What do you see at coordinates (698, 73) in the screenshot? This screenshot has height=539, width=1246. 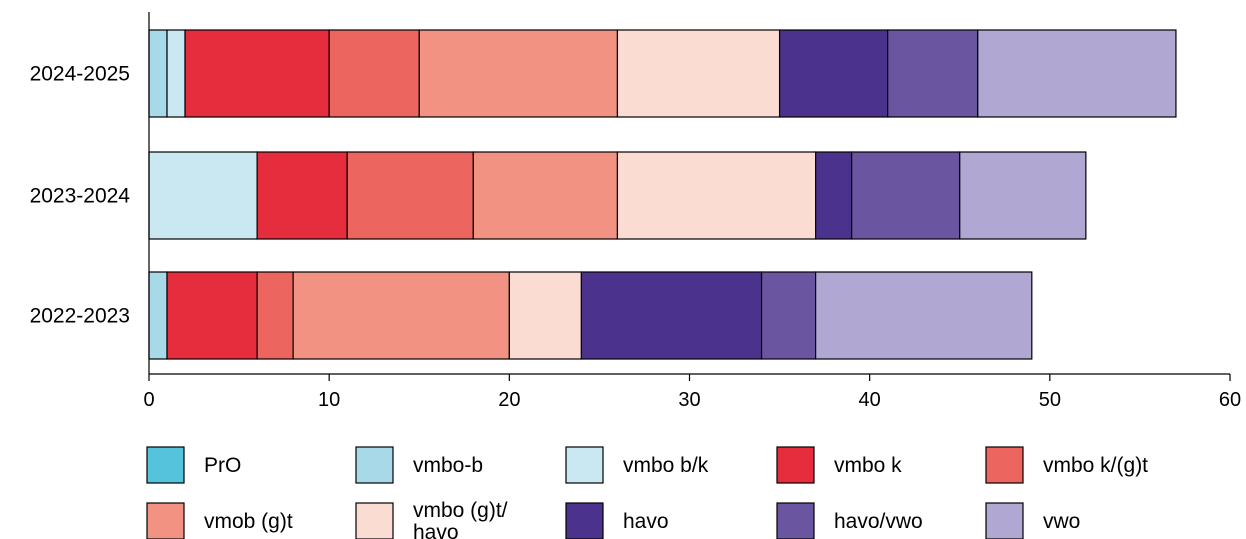 I see `bar-segment-vmbo-g-t-havo-2024-2025` at bounding box center [698, 73].